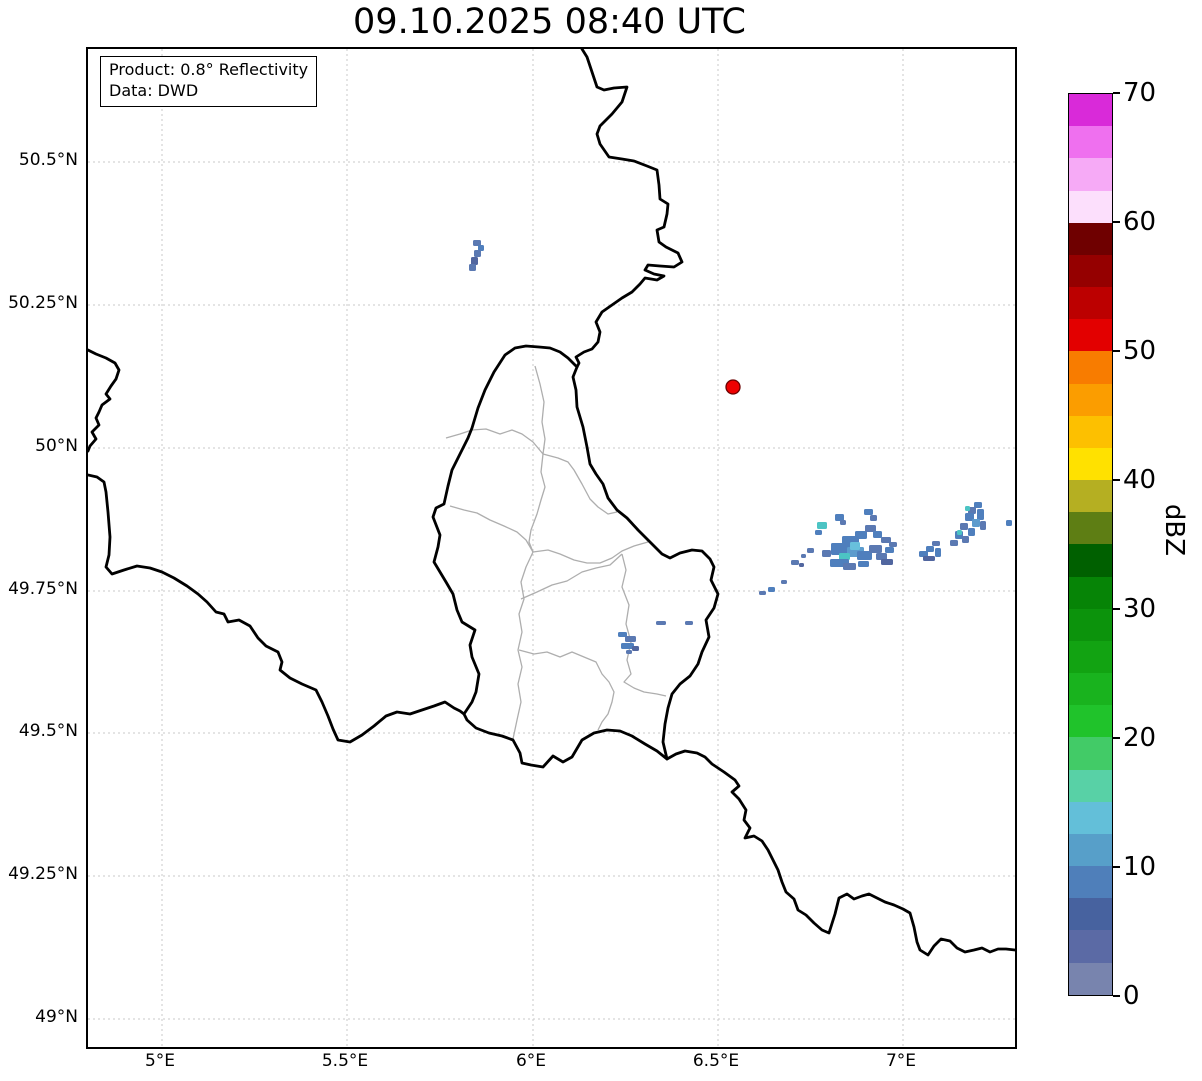 The width and height of the screenshot is (1202, 1081). Describe the element at coordinates (840, 853) in the screenshot. I see `border-france-germany` at that location.